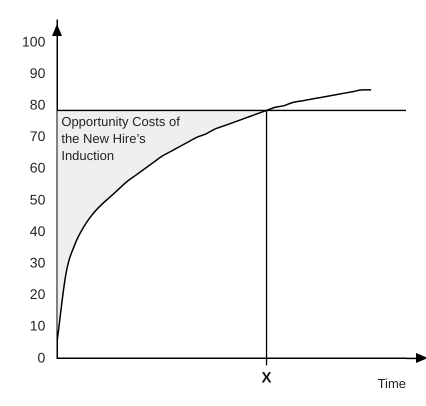 The height and width of the screenshot is (406, 426). I want to click on y-tick-label: 30, so click(38, 262).